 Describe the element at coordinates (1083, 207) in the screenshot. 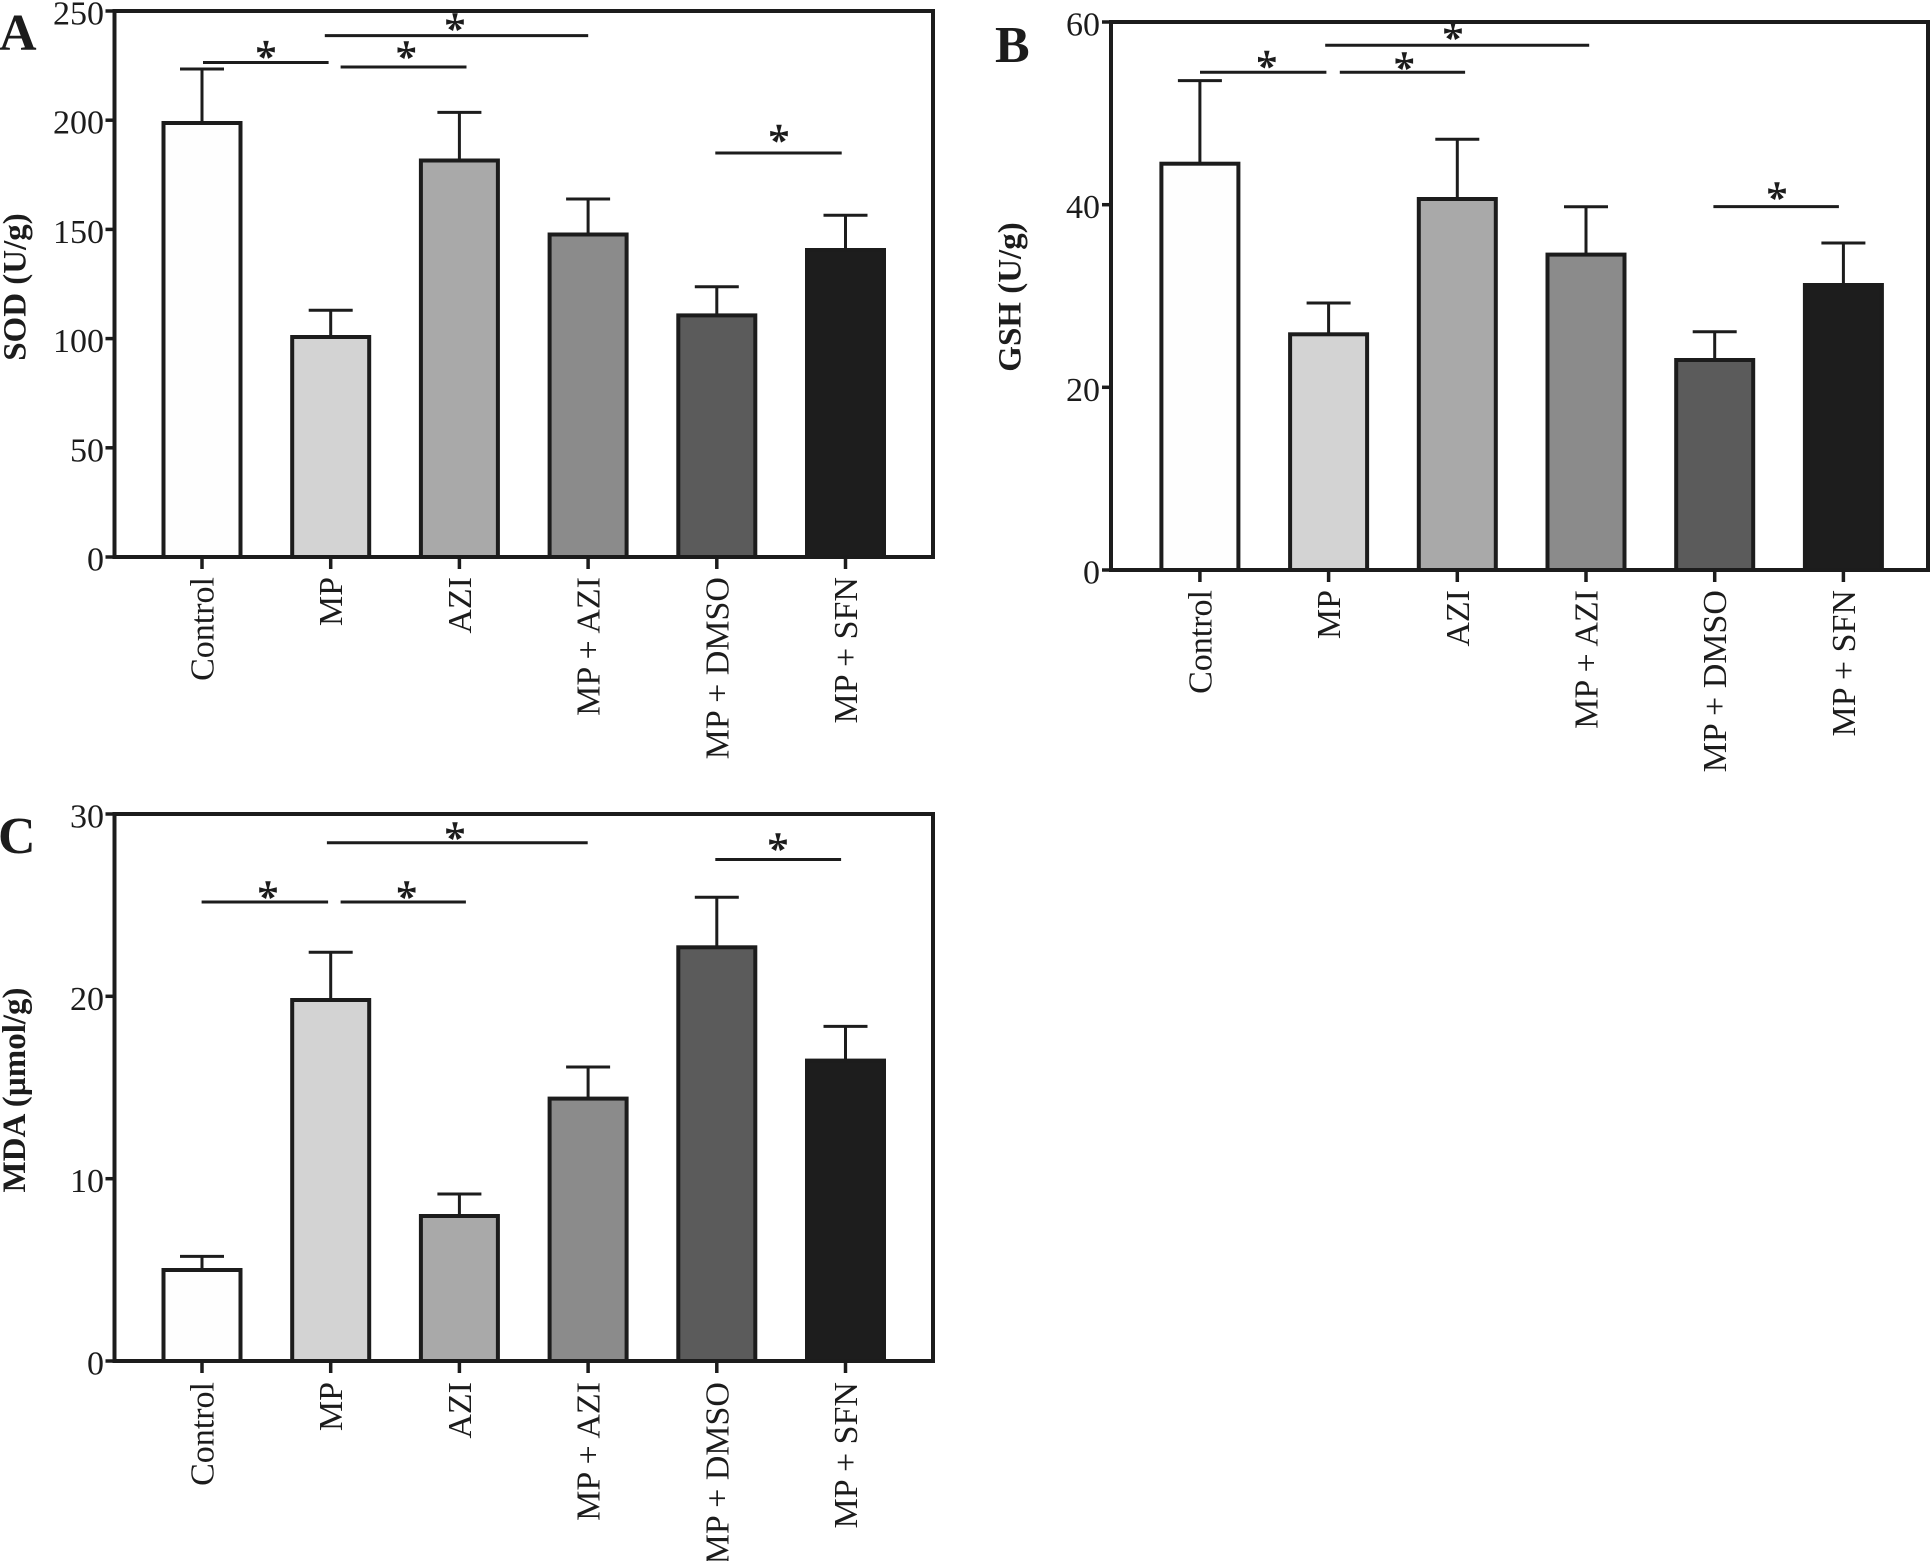

I see `svg-text: 40` at that location.